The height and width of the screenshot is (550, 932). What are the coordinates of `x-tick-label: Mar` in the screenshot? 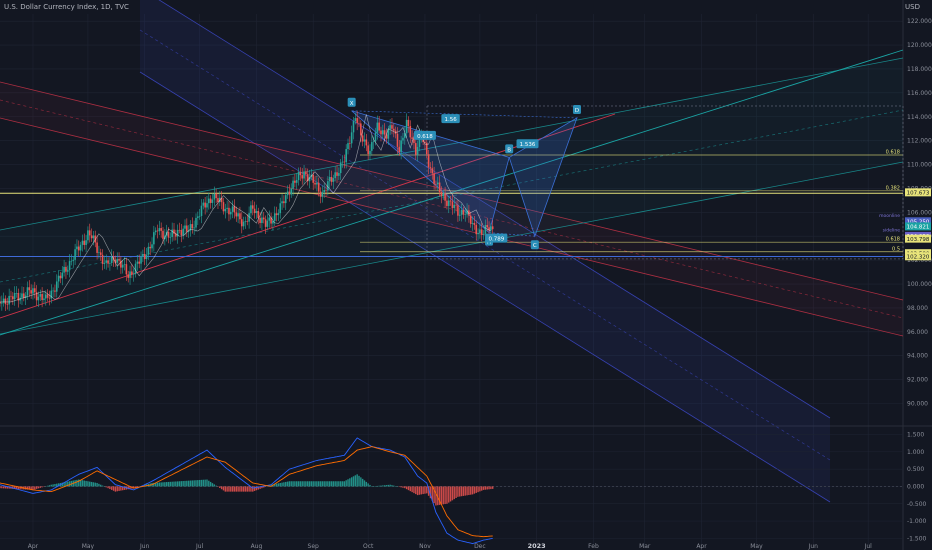 It's located at (645, 546).